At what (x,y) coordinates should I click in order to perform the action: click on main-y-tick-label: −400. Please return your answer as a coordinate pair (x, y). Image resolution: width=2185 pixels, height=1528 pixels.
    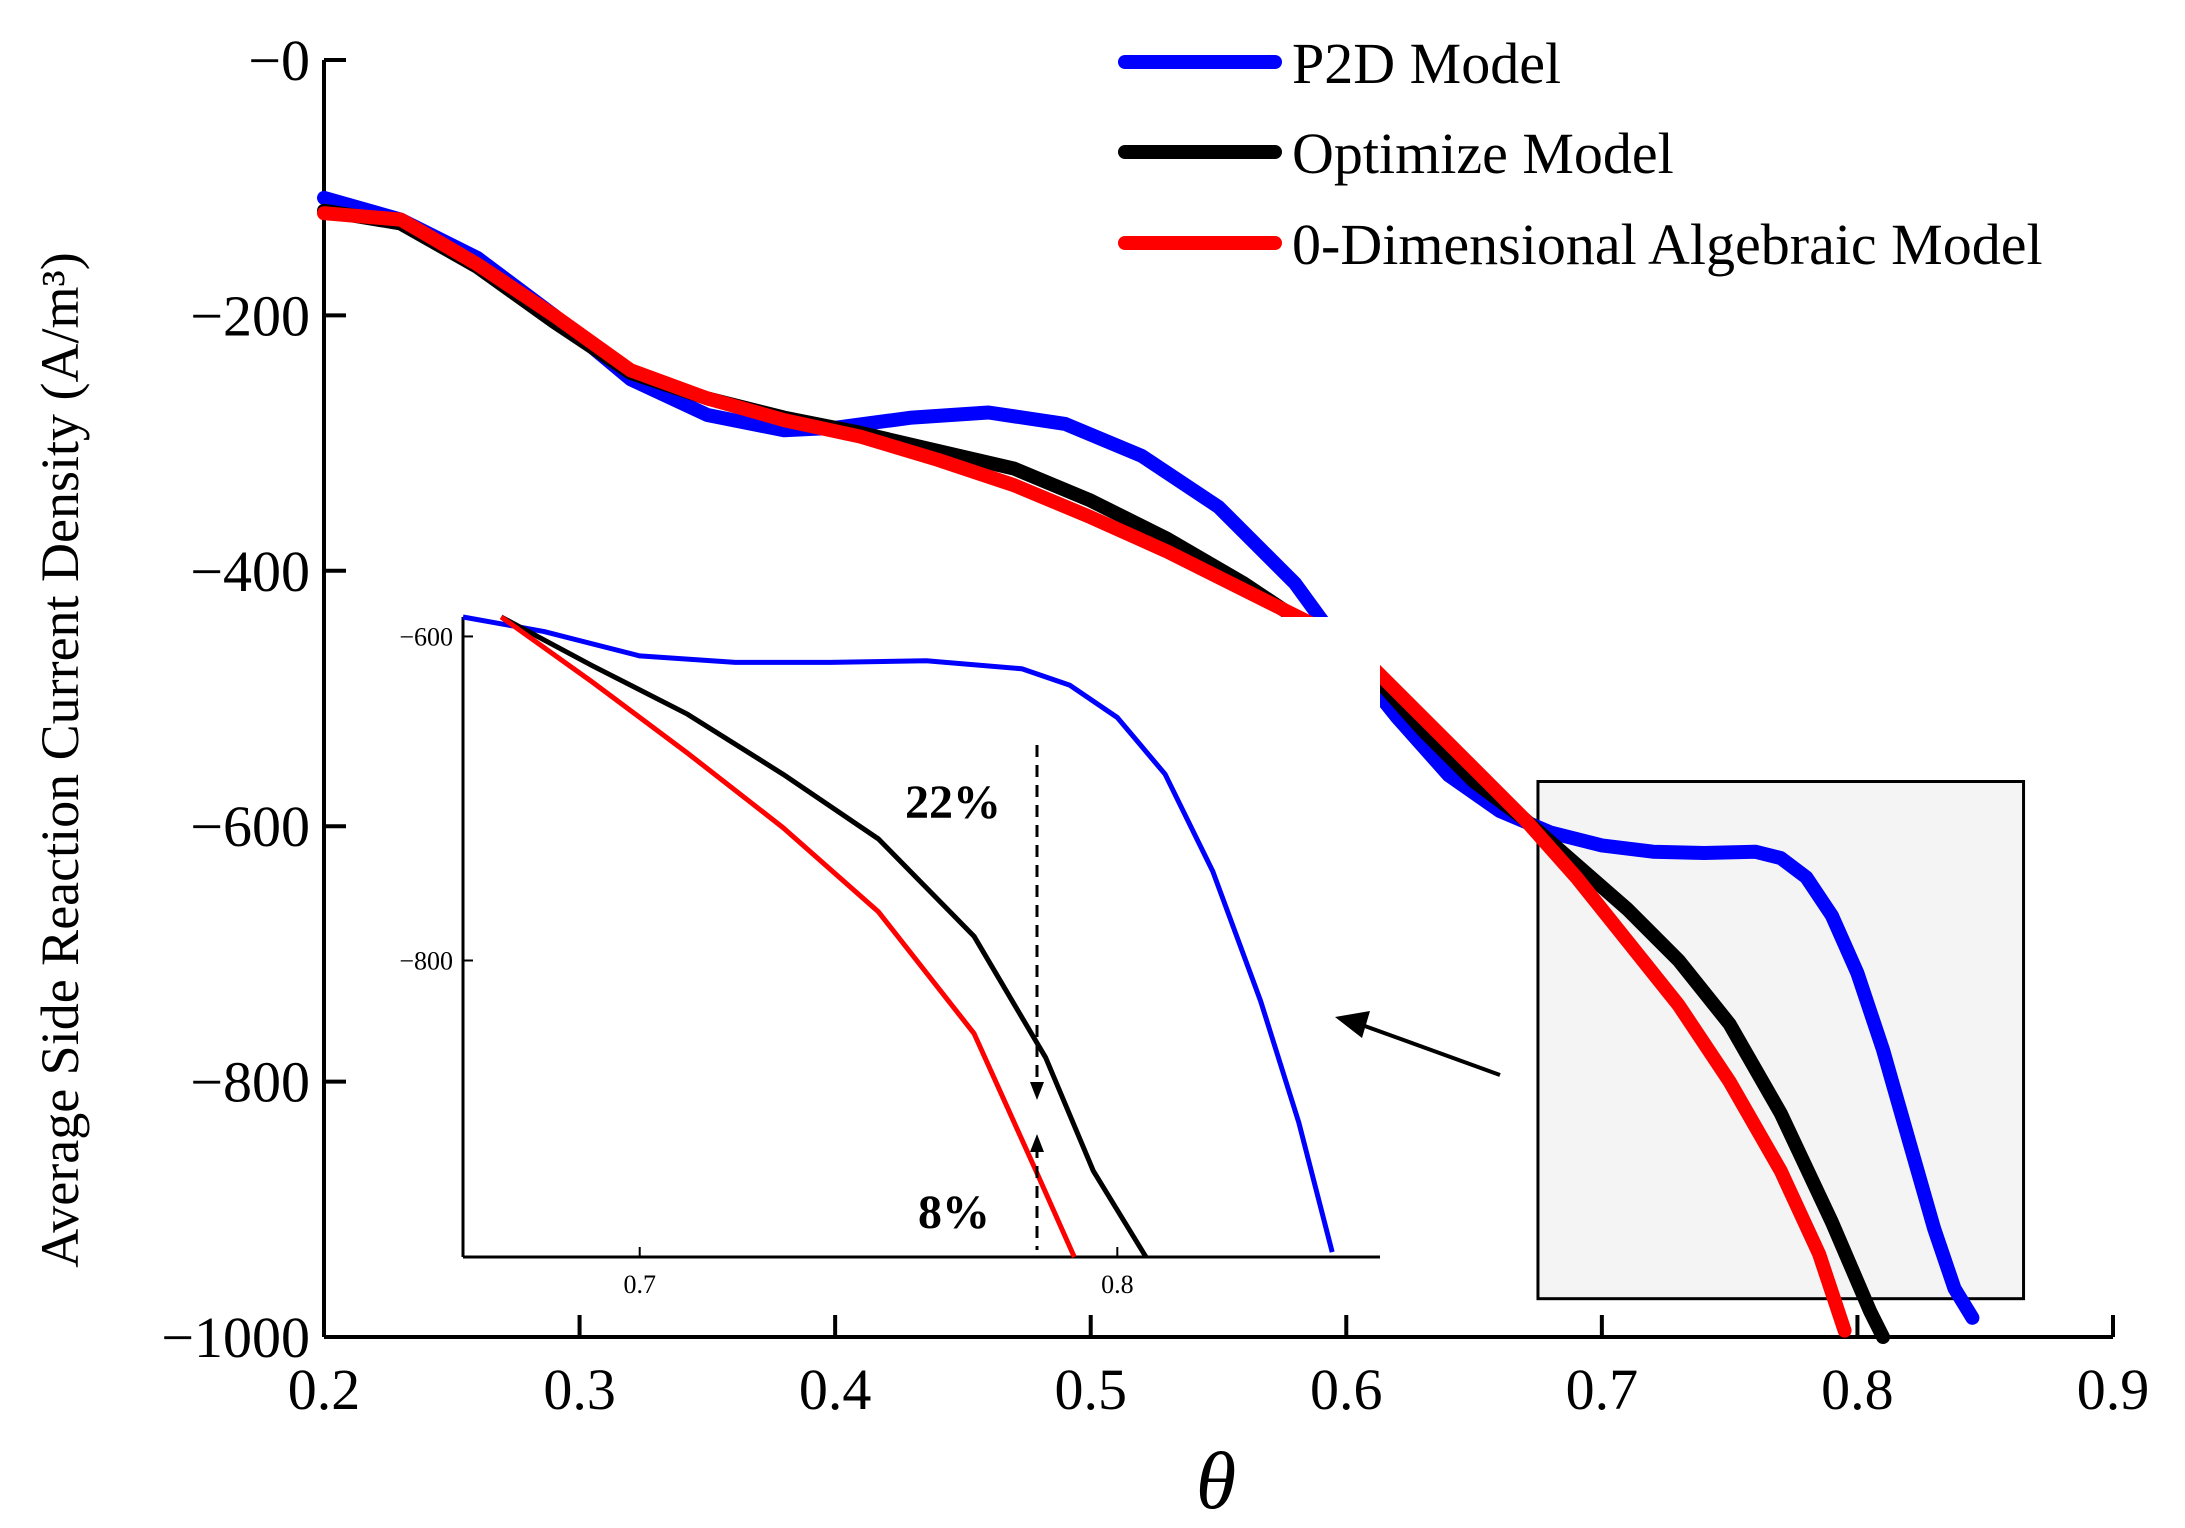
    Looking at the image, I should click on (250, 571).